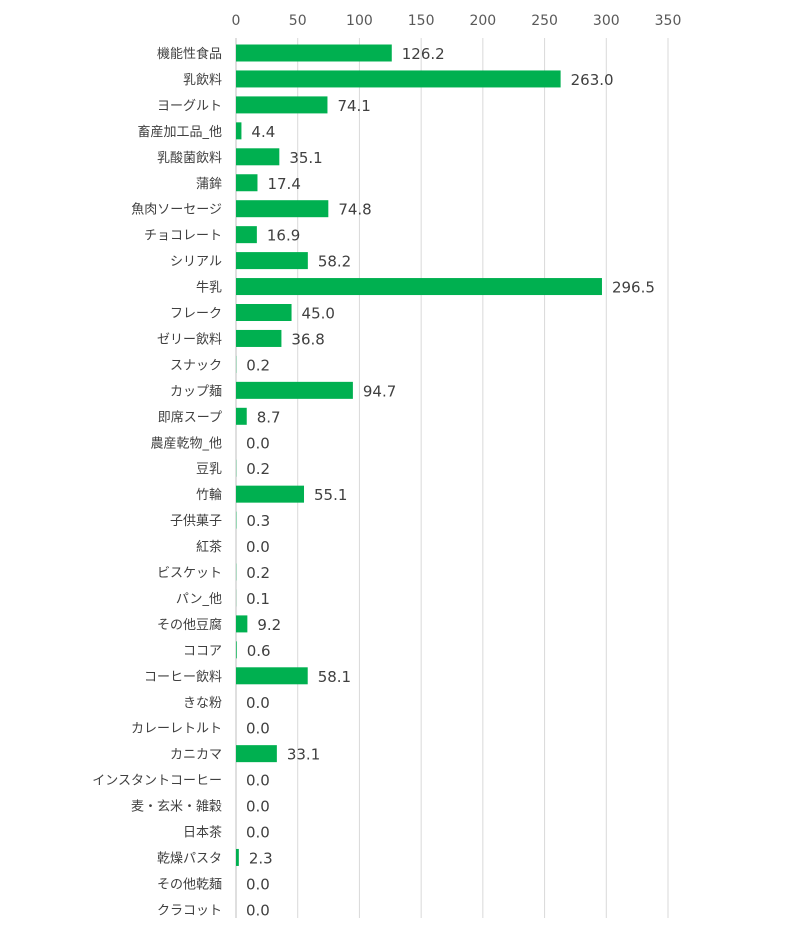  I want to click on category-label: 乳飲料, so click(202, 80).